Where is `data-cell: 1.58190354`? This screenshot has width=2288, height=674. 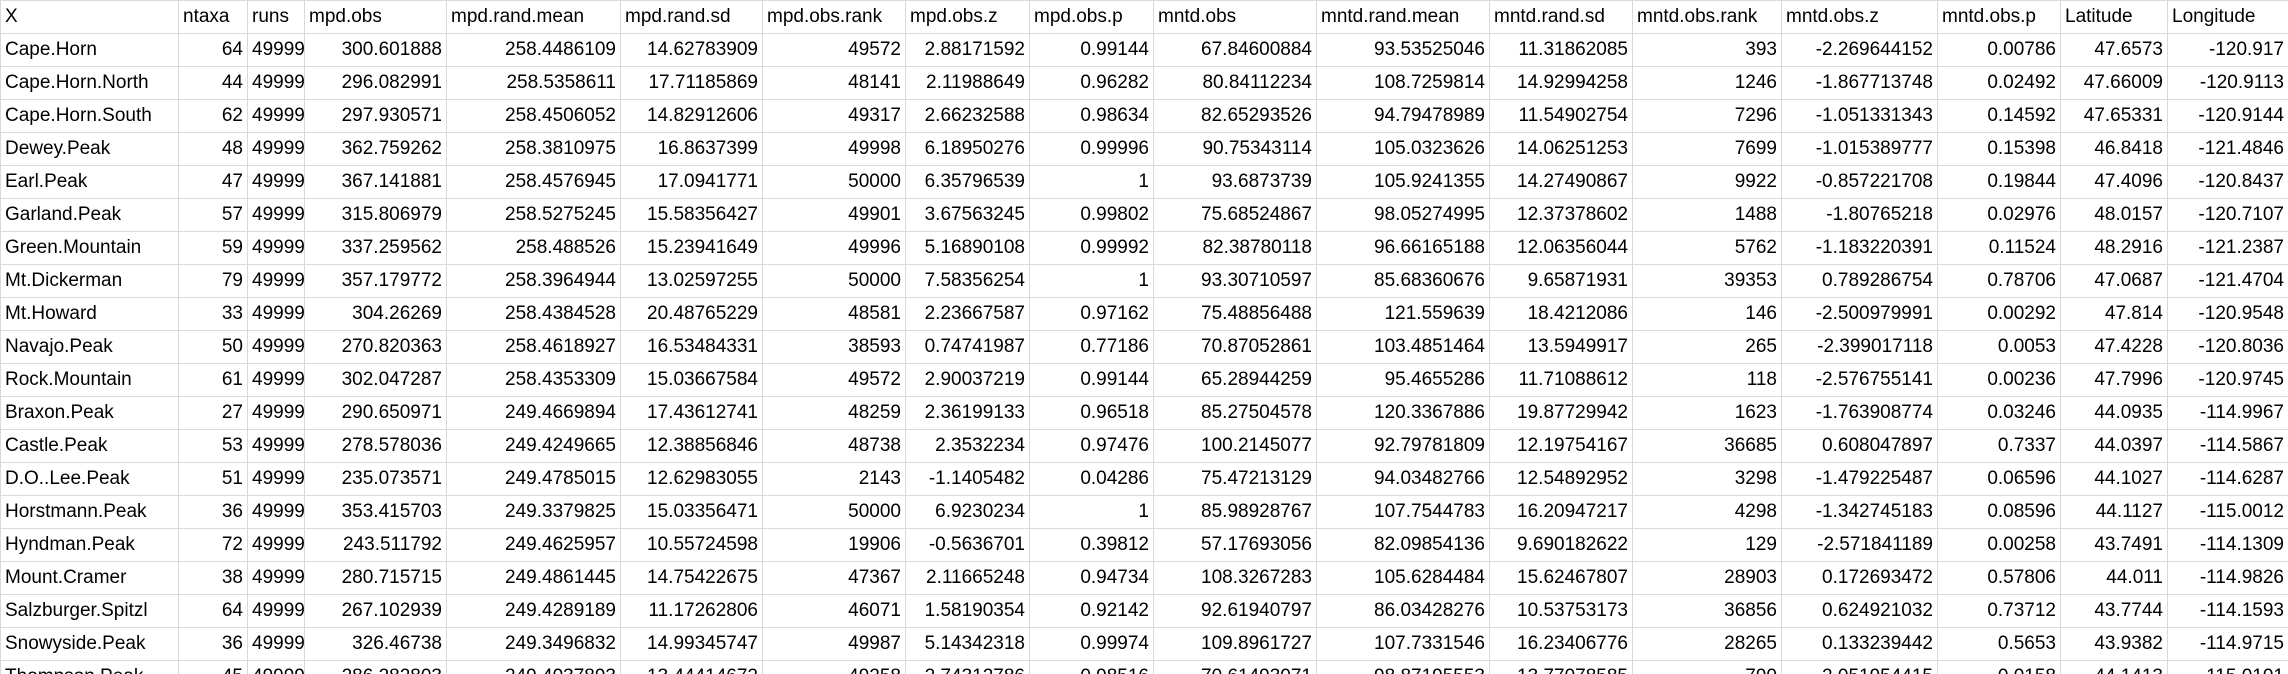 data-cell: 1.58190354 is located at coordinates (967, 611).